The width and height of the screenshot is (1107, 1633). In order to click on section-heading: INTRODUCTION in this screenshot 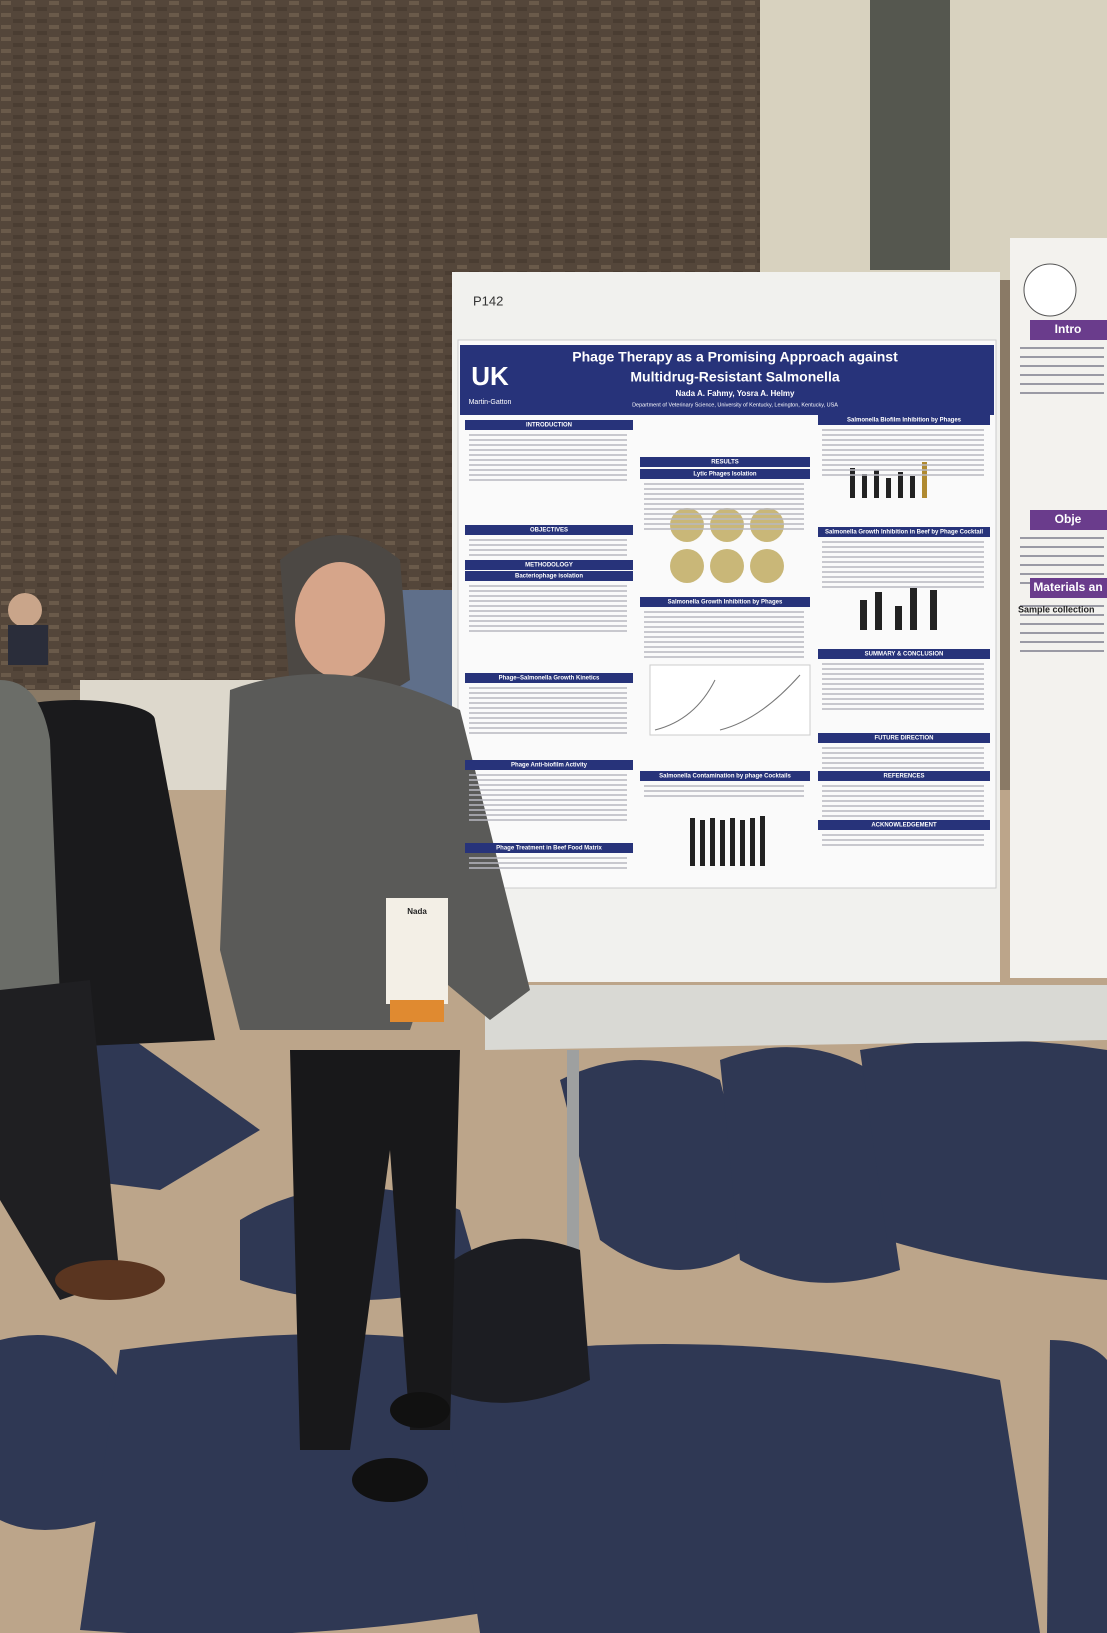, I will do `click(549, 426)`.